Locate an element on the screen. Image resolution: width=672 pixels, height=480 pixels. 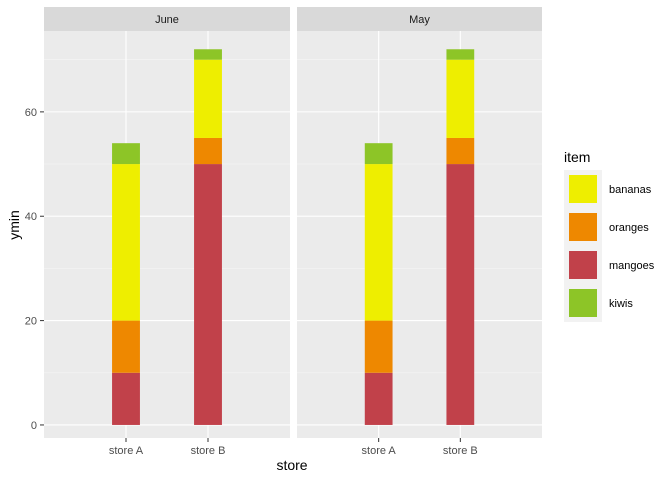
bar-segment-mangoes-store-A-May is located at coordinates (378, 398).